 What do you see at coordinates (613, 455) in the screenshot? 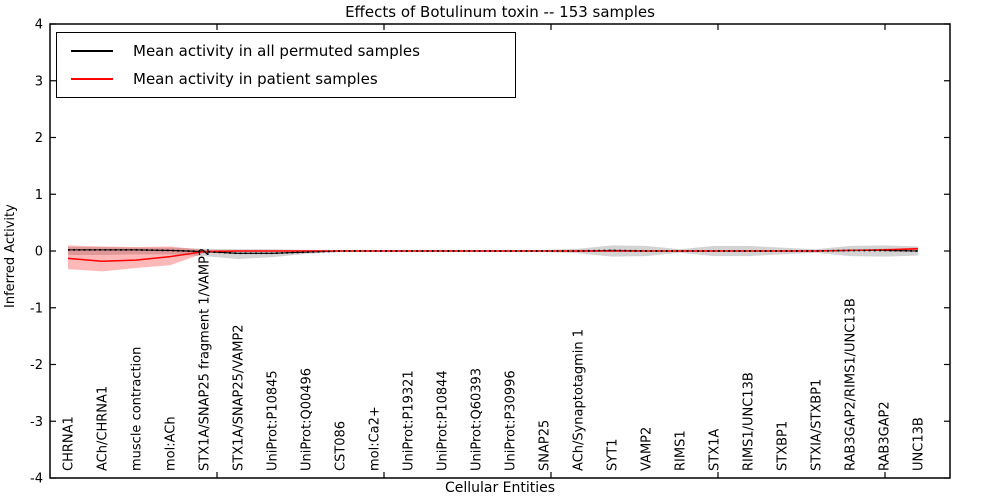
I see `x-category-label: SYT1` at bounding box center [613, 455].